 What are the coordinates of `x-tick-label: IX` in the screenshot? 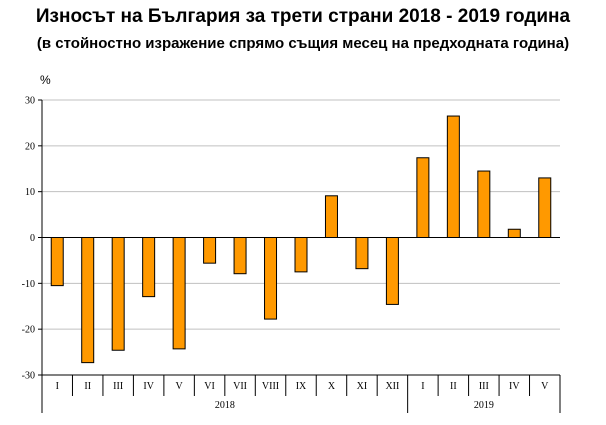 It's located at (301, 386).